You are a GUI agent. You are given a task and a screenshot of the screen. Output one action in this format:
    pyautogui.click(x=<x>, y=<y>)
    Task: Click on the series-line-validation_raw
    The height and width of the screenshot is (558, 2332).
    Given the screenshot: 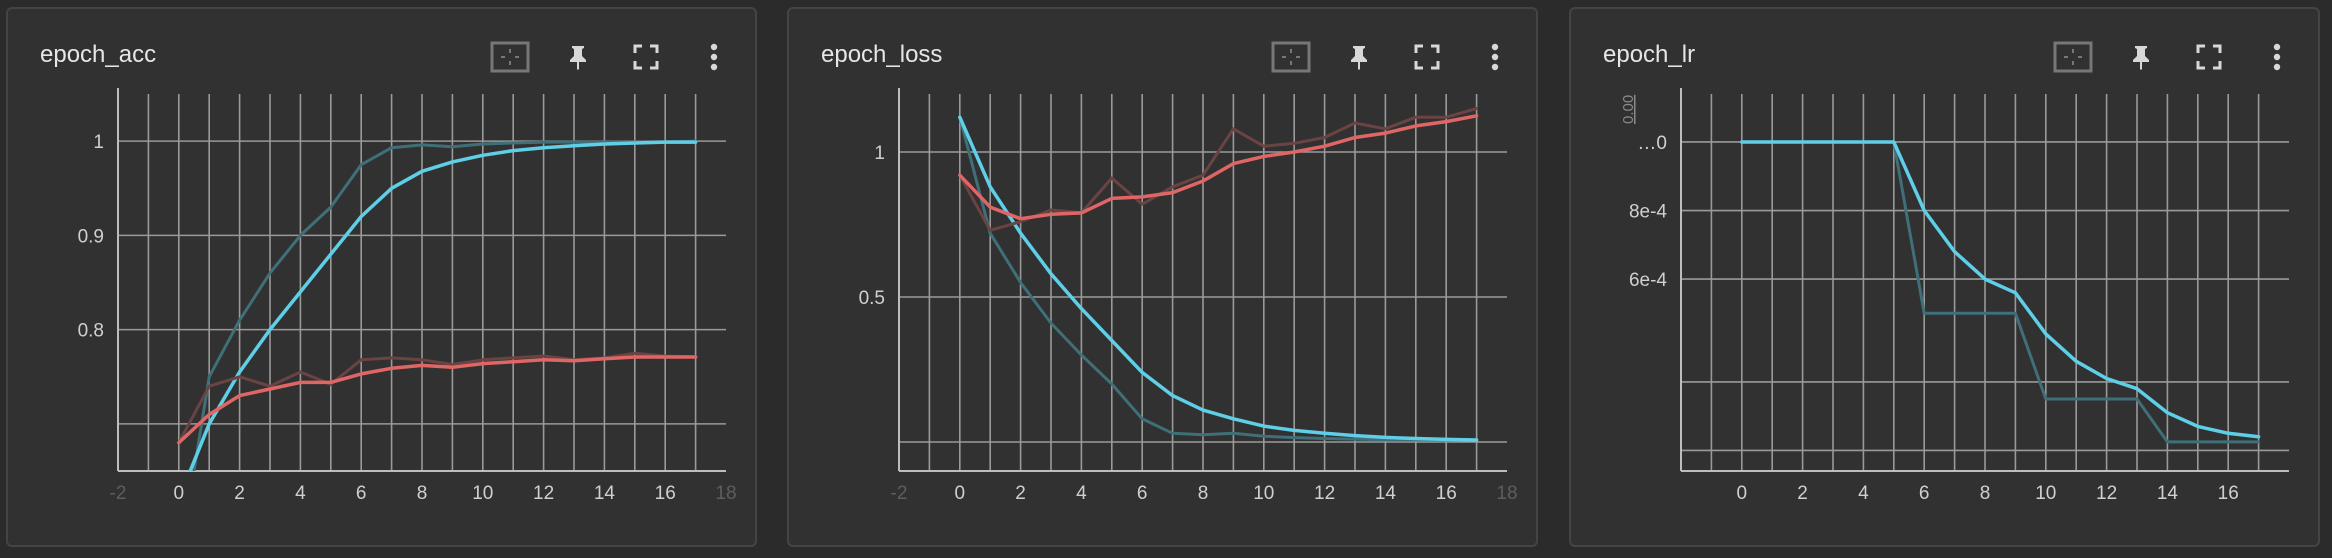 What is the action you would take?
    pyautogui.click(x=1218, y=169)
    